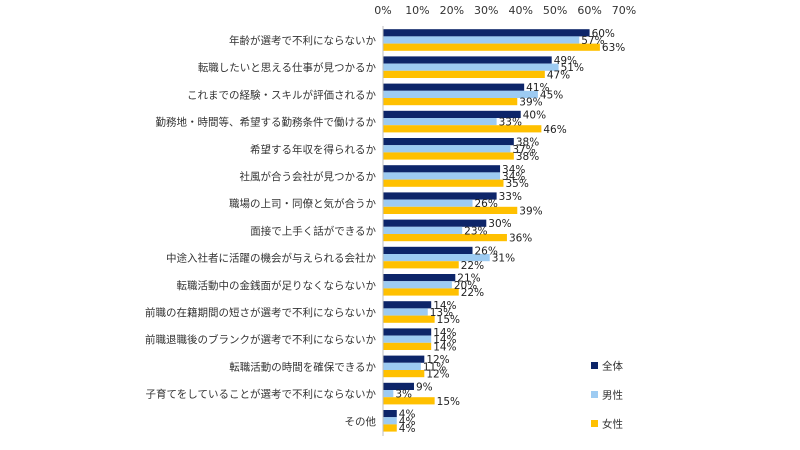 The width and height of the screenshot is (800, 450). I want to click on data-label: 31%, so click(503, 259).